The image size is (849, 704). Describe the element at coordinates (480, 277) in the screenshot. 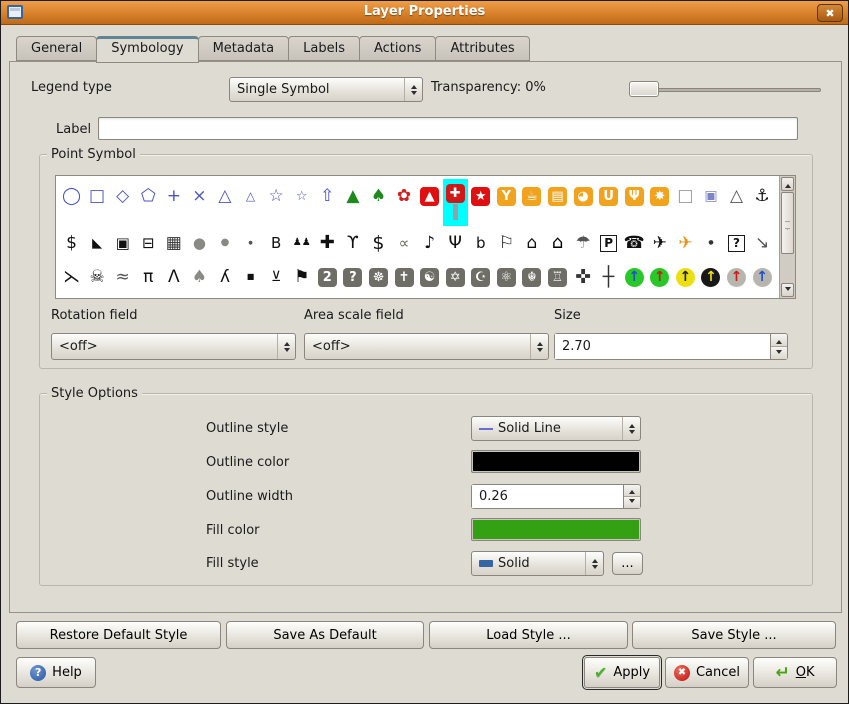

I see `symbol-badge-crescent-icon: ☪` at that location.